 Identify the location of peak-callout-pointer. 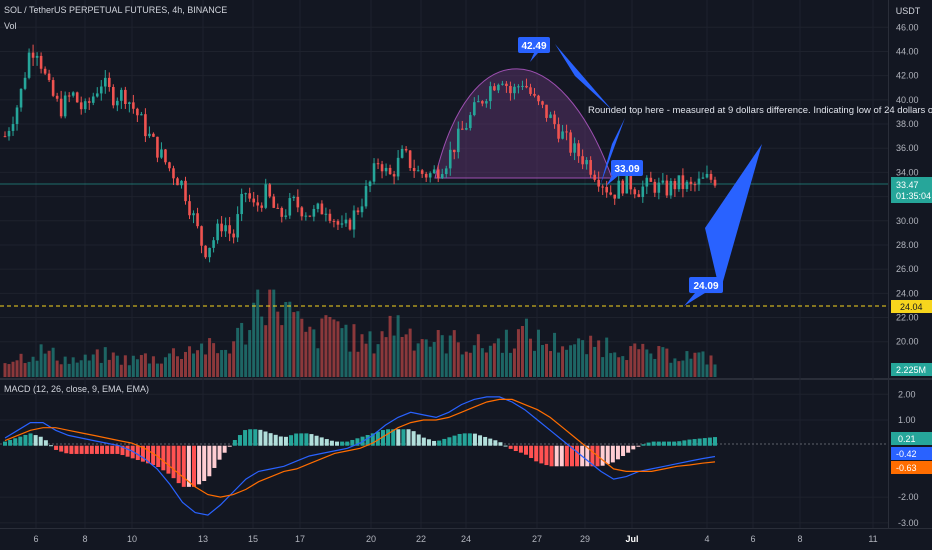
(534, 57).